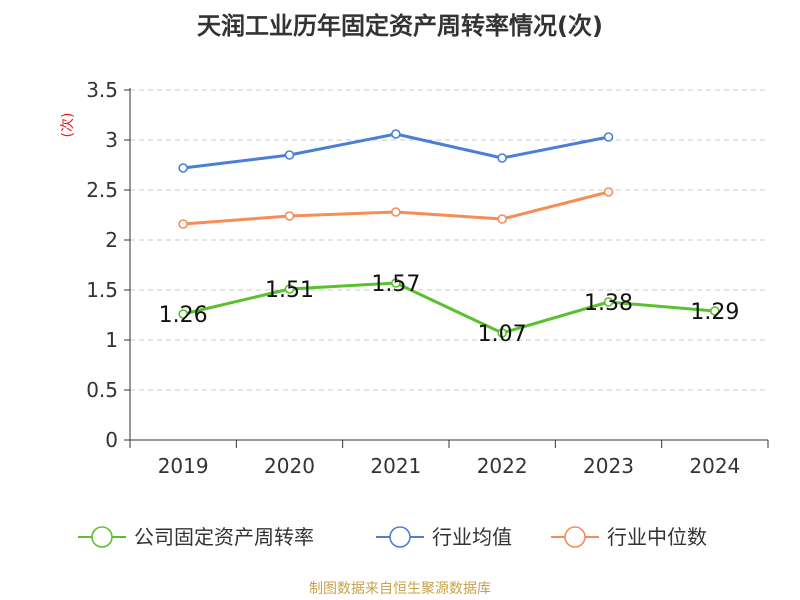 The image size is (800, 600). Describe the element at coordinates (102, 90) in the screenshot. I see `y-tick-label: 3.5` at that location.